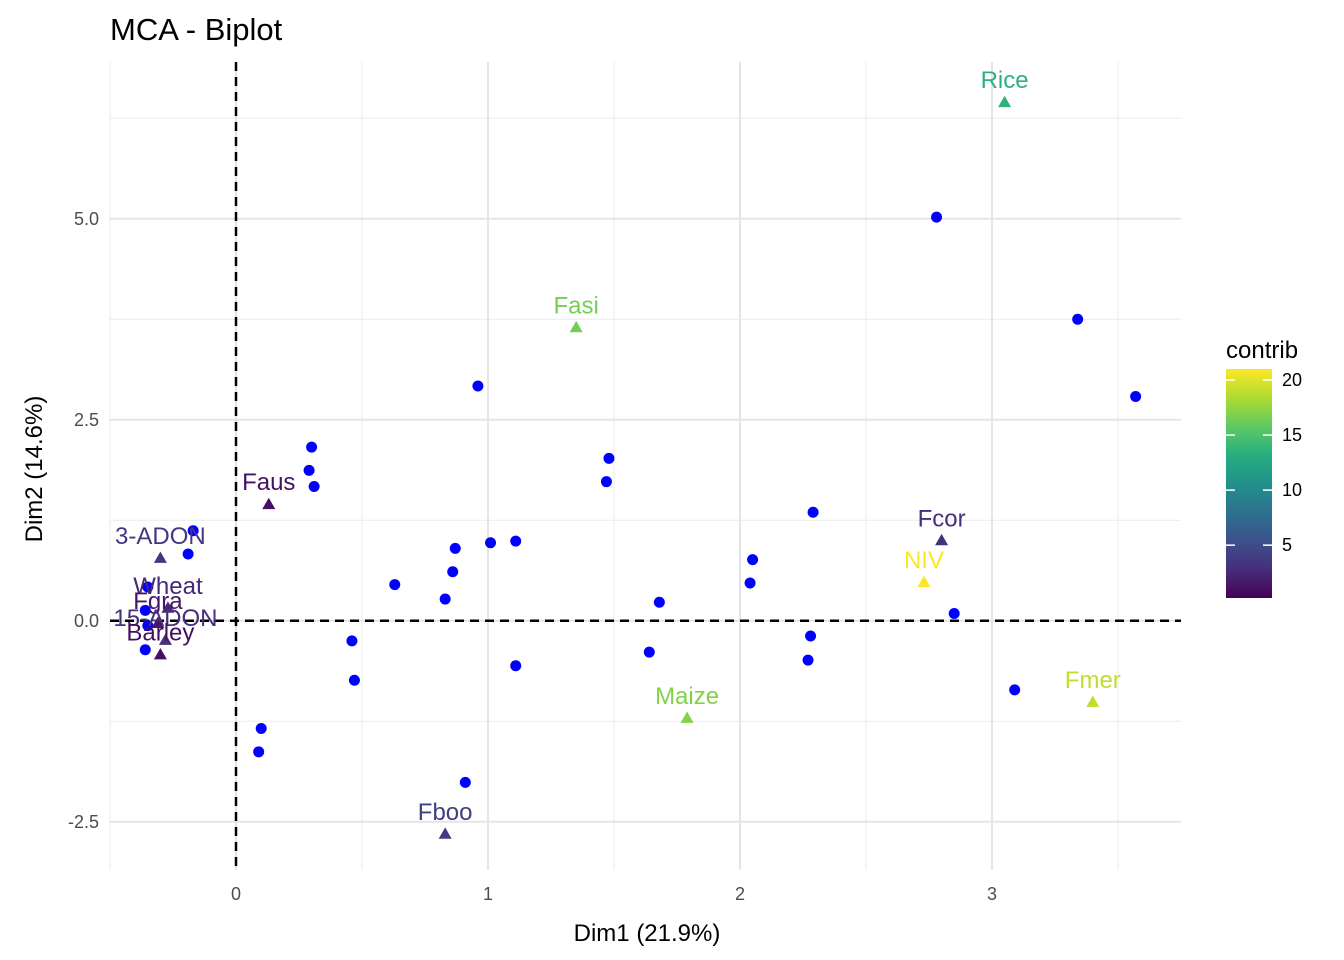 The width and height of the screenshot is (1344, 960). Describe the element at coordinates (1249, 483) in the screenshot. I see `legend-colorbar` at that location.